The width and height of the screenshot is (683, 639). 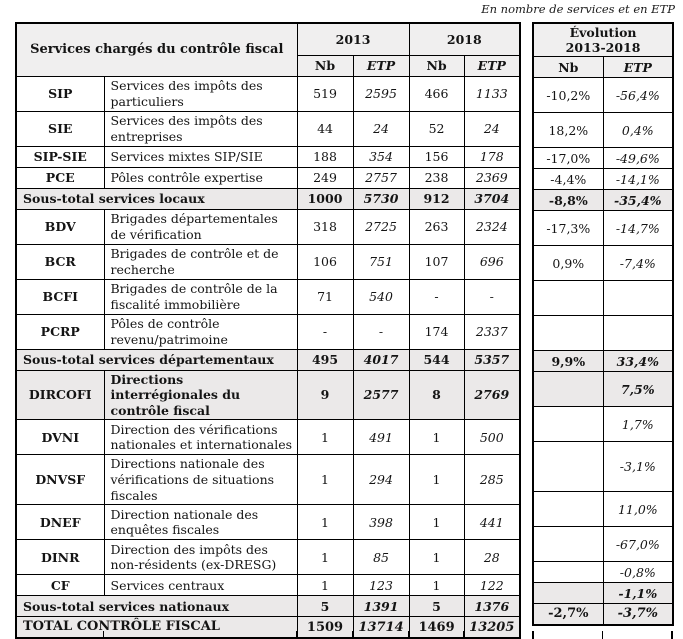 I want to click on cell-evolution-etp: 7,5%, so click(x=638, y=389).